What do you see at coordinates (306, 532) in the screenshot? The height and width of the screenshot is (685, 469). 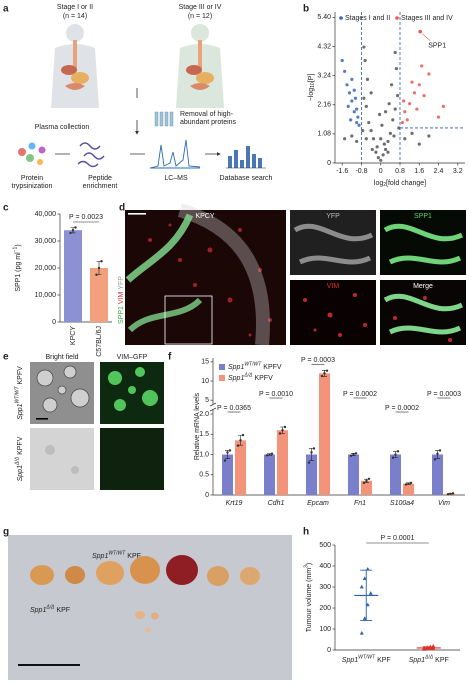 I see `panel-label: h` at bounding box center [306, 532].